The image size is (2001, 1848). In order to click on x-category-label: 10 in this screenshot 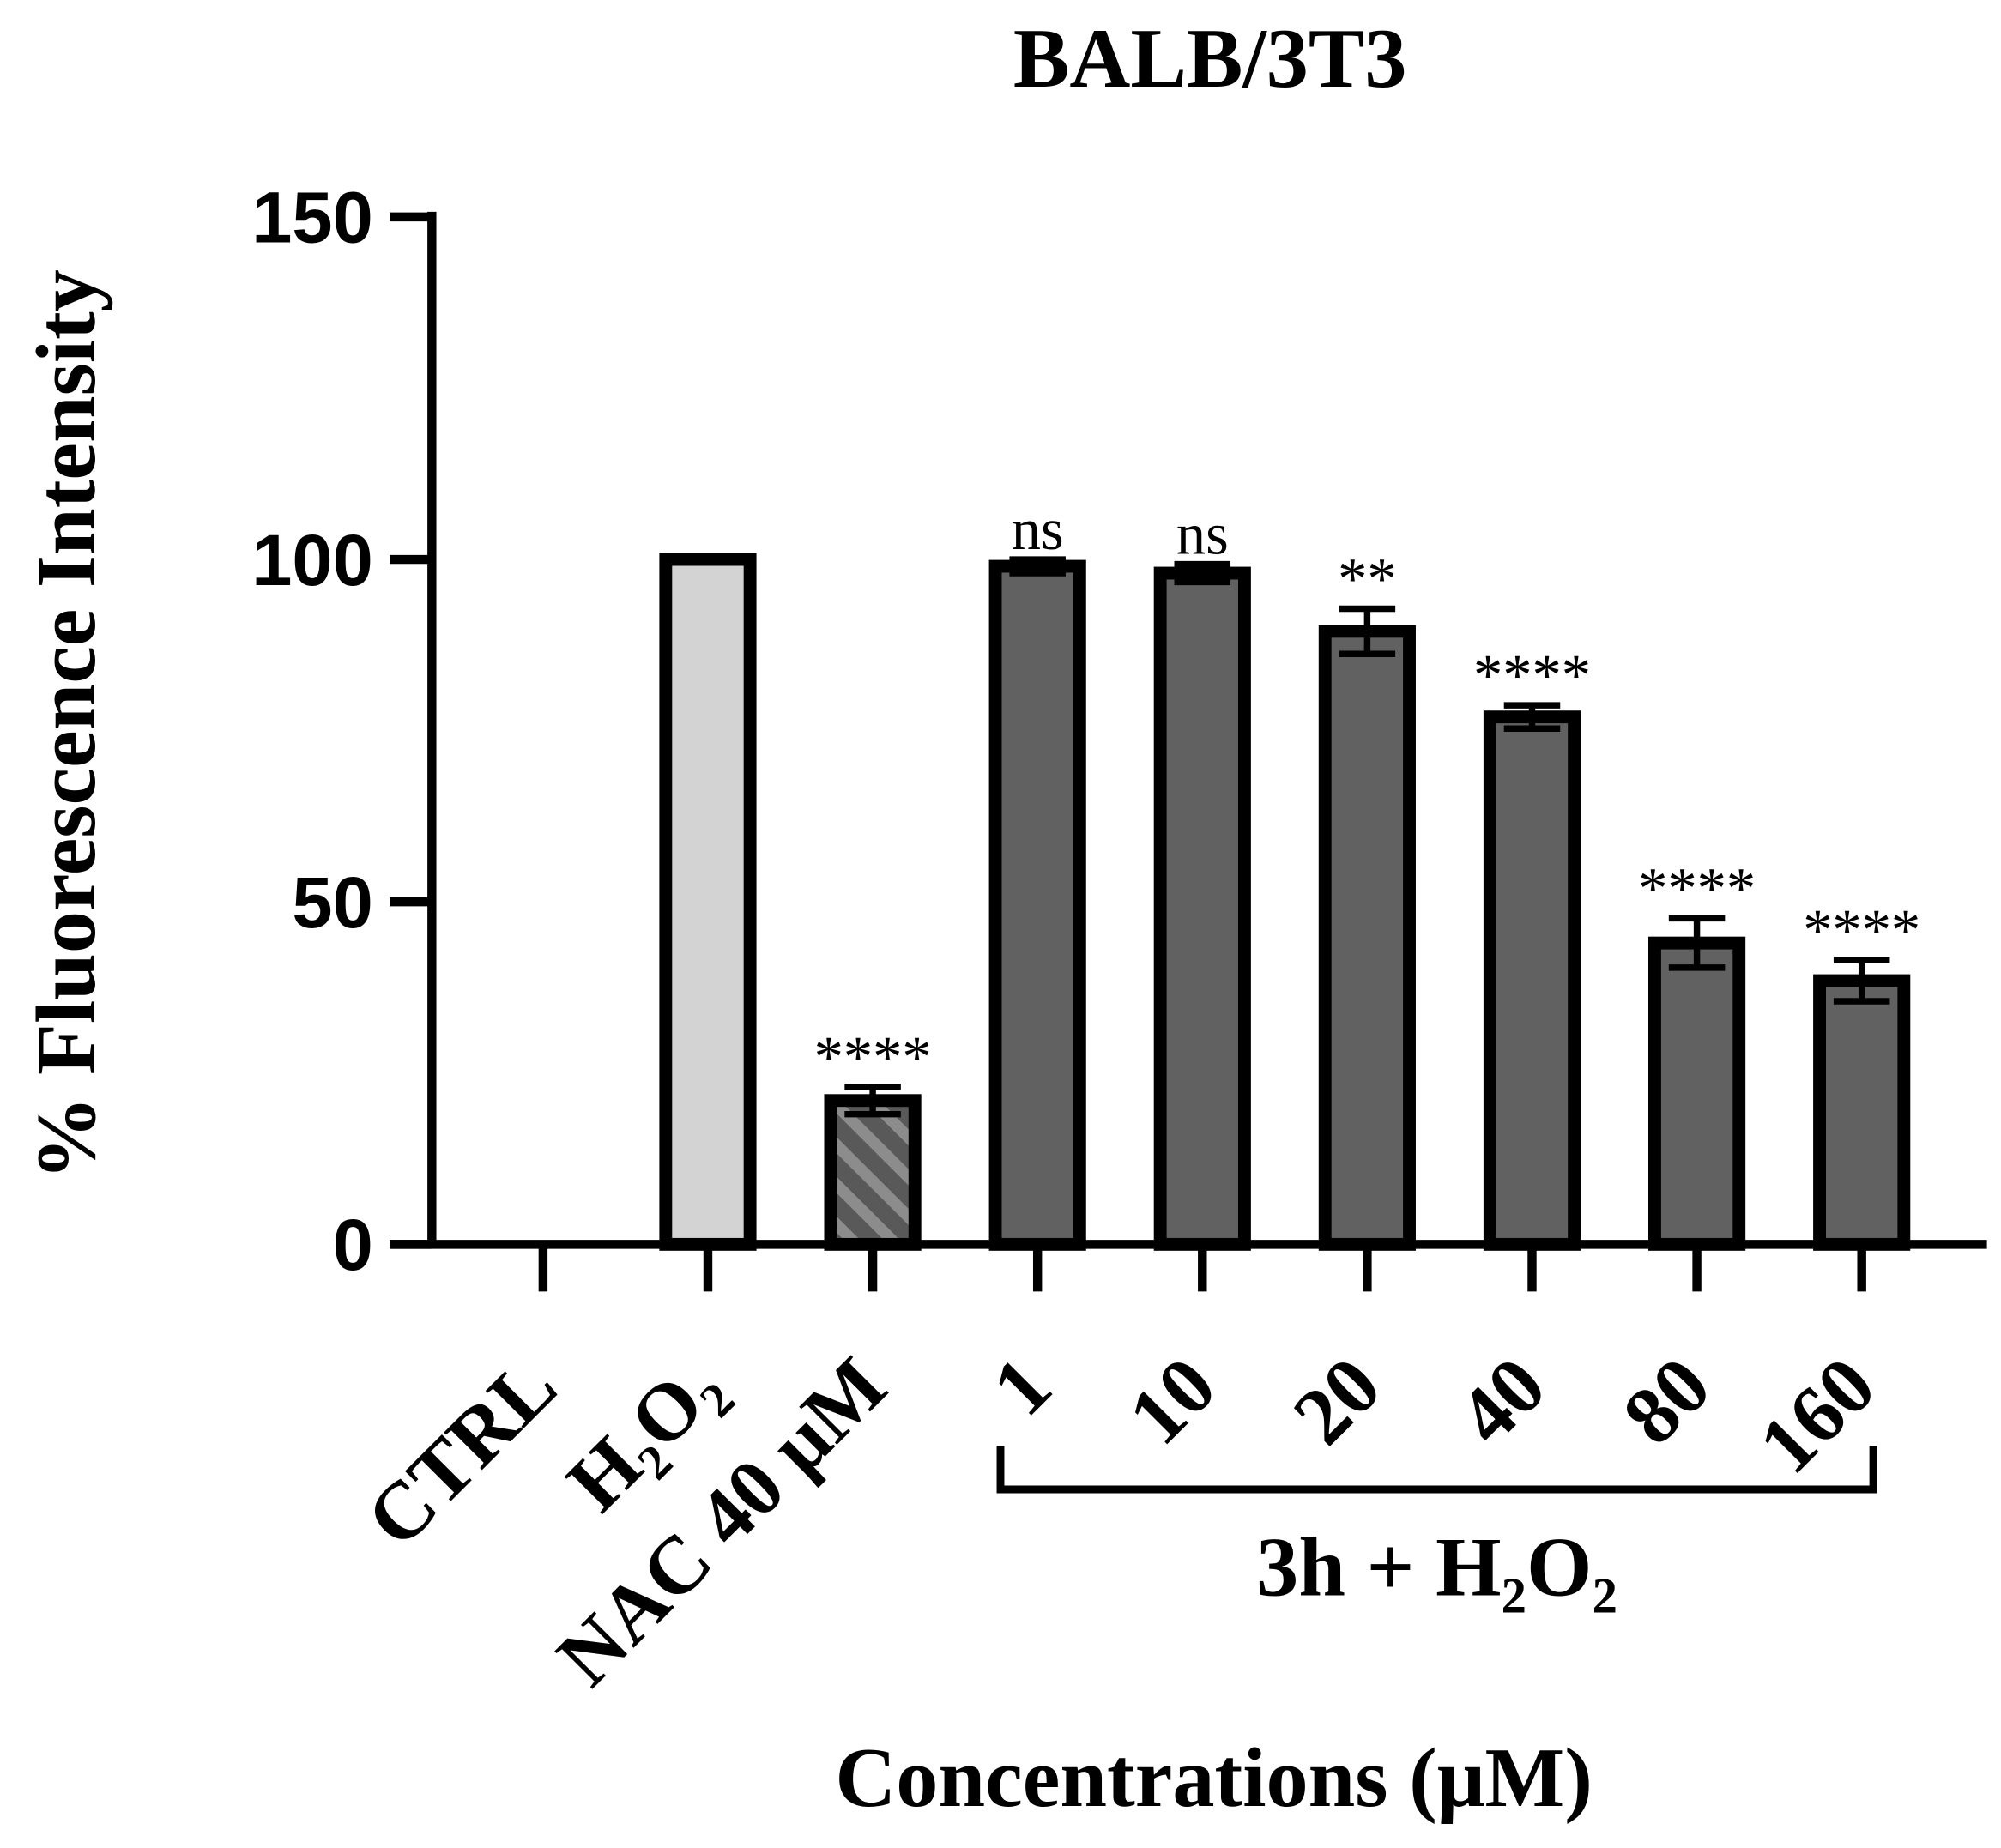, I will do `click(1172, 1400)`.